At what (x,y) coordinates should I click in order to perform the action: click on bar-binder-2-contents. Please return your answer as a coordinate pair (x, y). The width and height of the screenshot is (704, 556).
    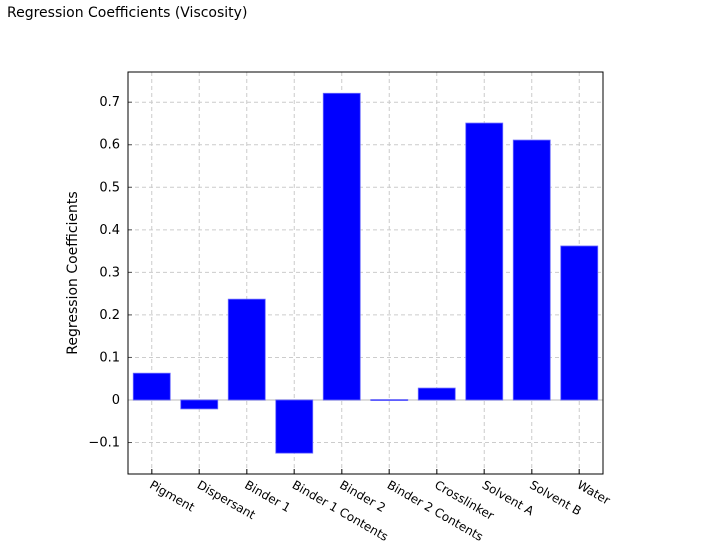
    Looking at the image, I should click on (389, 400).